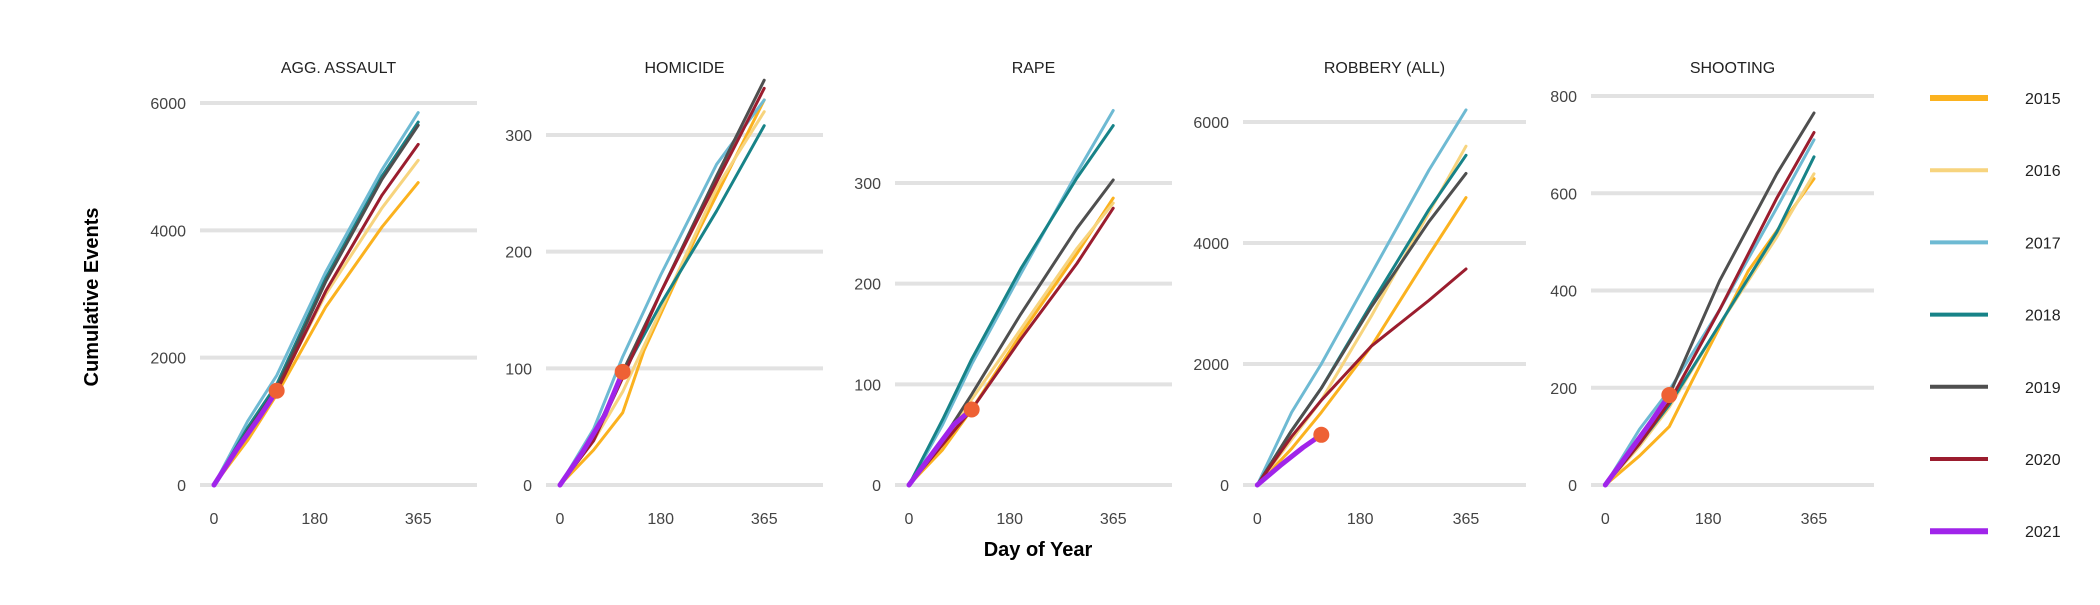 The width and height of the screenshot is (2100, 605). Describe the element at coordinates (685, 68) in the screenshot. I see `facet-title: HOMICIDE` at that location.